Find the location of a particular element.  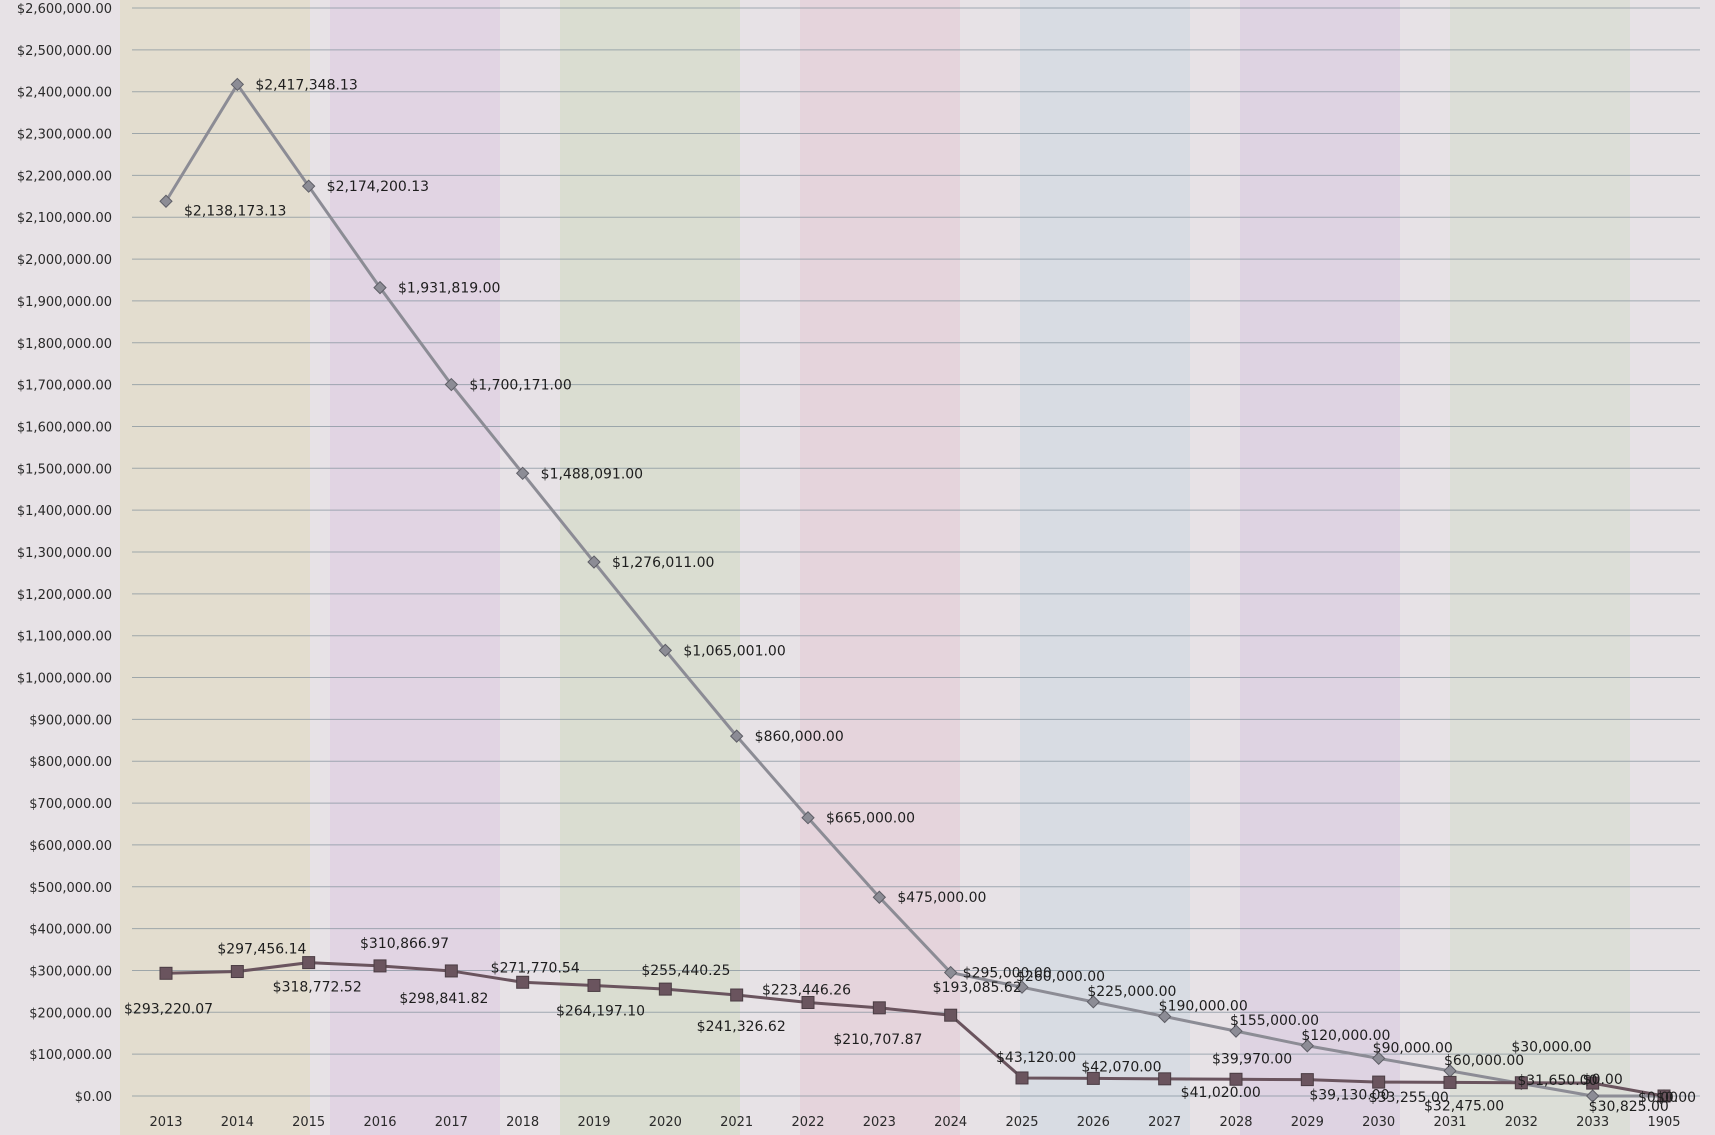

data-label: $298,841.82 is located at coordinates (443, 999).